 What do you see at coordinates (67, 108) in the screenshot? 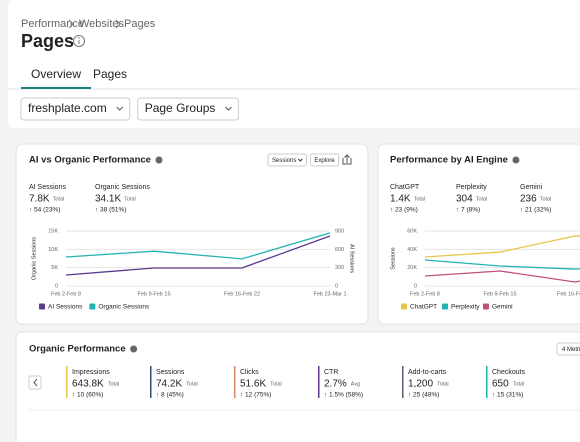
I see `dropdown-label: freshplate.com` at bounding box center [67, 108].